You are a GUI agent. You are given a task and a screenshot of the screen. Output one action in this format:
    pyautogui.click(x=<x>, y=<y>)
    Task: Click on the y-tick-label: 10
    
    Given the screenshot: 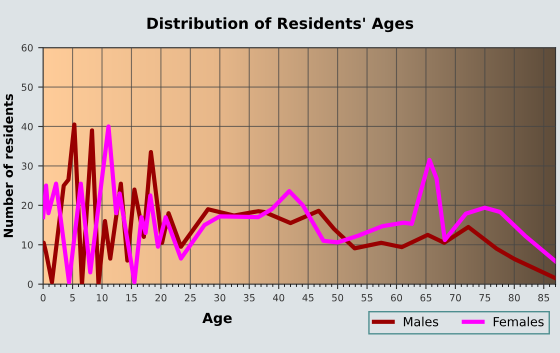 What is the action you would take?
    pyautogui.click(x=27, y=245)
    